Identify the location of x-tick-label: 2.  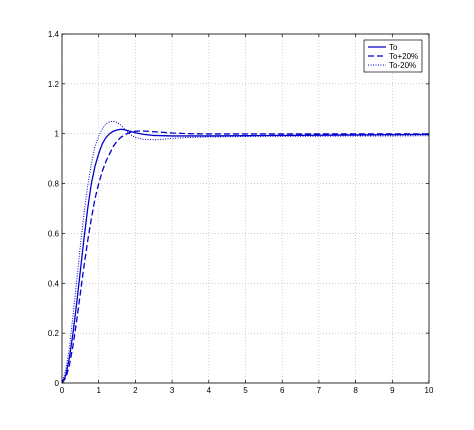
(135, 390).